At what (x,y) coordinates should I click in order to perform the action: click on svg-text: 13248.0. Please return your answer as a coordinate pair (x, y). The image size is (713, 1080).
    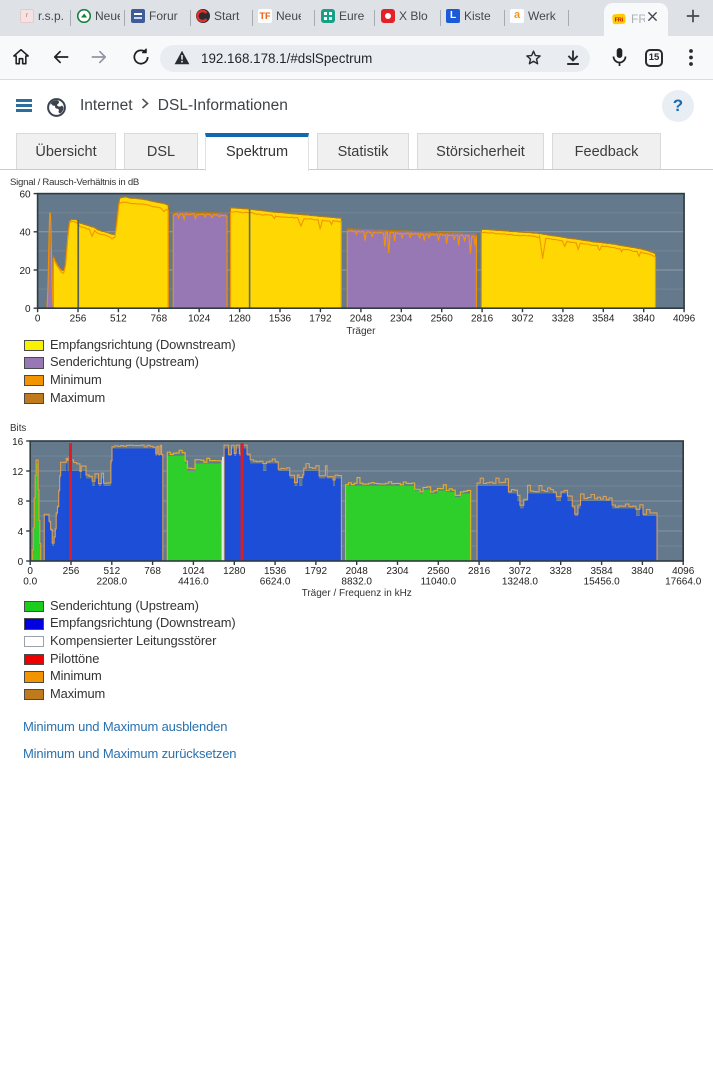
    Looking at the image, I should click on (520, 582).